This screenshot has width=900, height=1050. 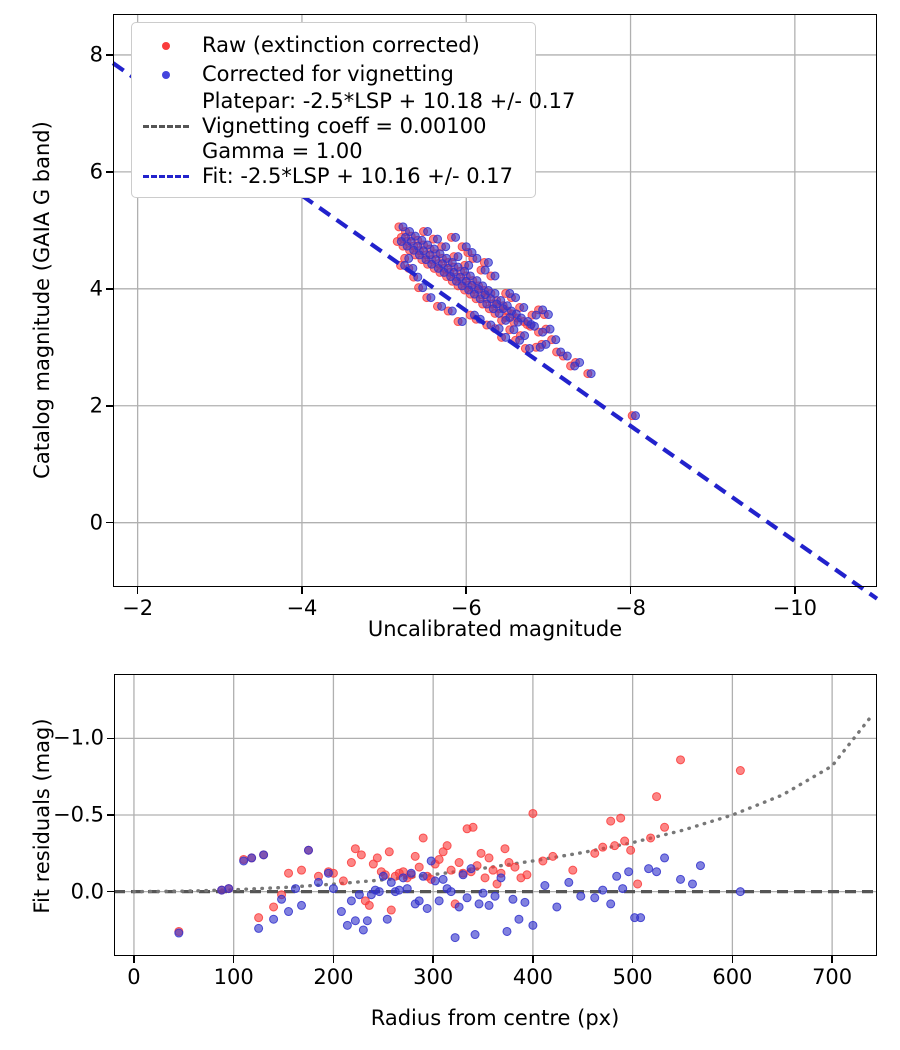 I want to click on legend-label-gamma: Gamma = 1.00, so click(x=282, y=151).